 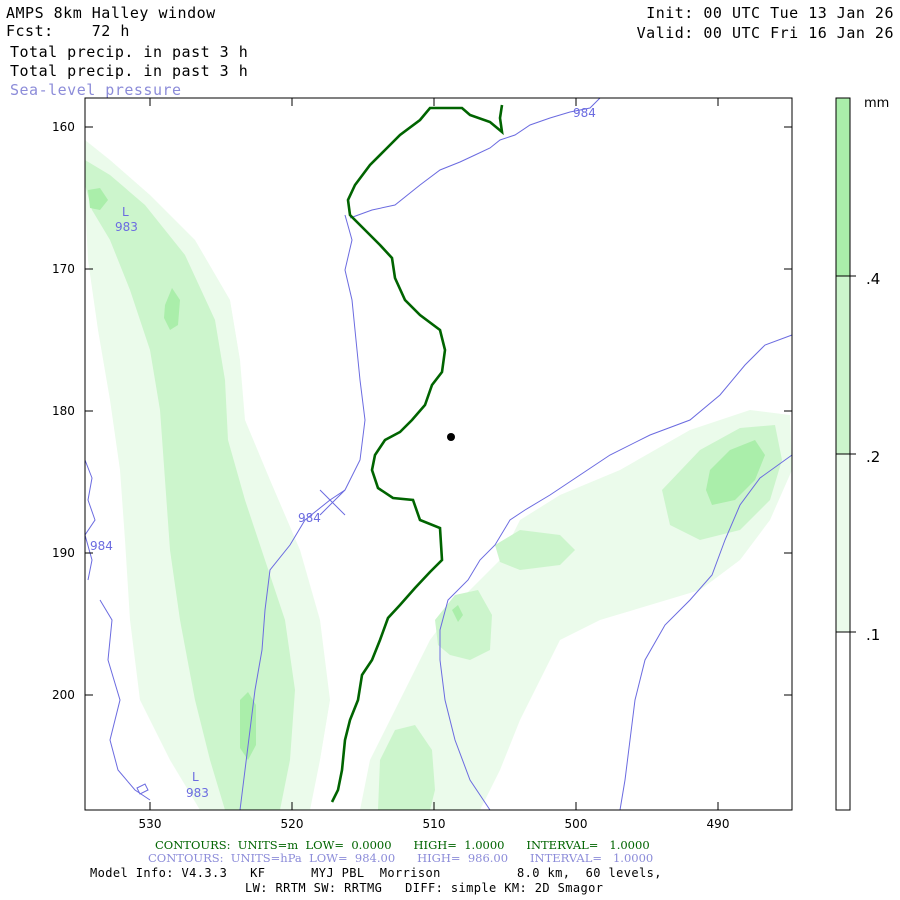 What do you see at coordinates (584, 113) in the screenshot?
I see `pressure-label-984-top: 984` at bounding box center [584, 113].